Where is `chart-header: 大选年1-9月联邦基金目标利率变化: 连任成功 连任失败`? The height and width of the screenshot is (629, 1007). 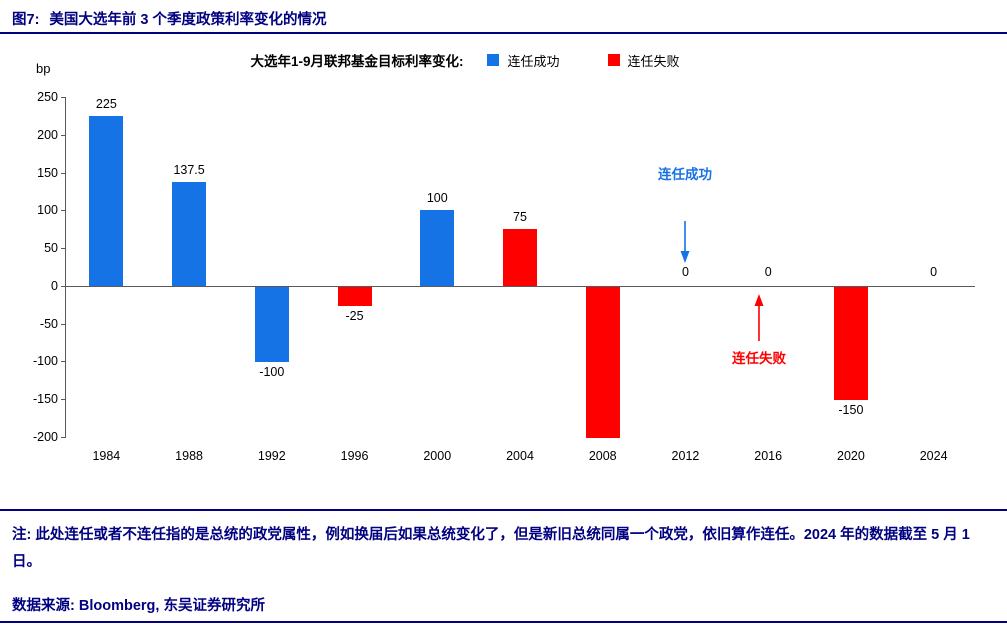 chart-header: 大选年1-9月联邦基金目标利率变化: 连任成功 连任失败 is located at coordinates (520, 60).